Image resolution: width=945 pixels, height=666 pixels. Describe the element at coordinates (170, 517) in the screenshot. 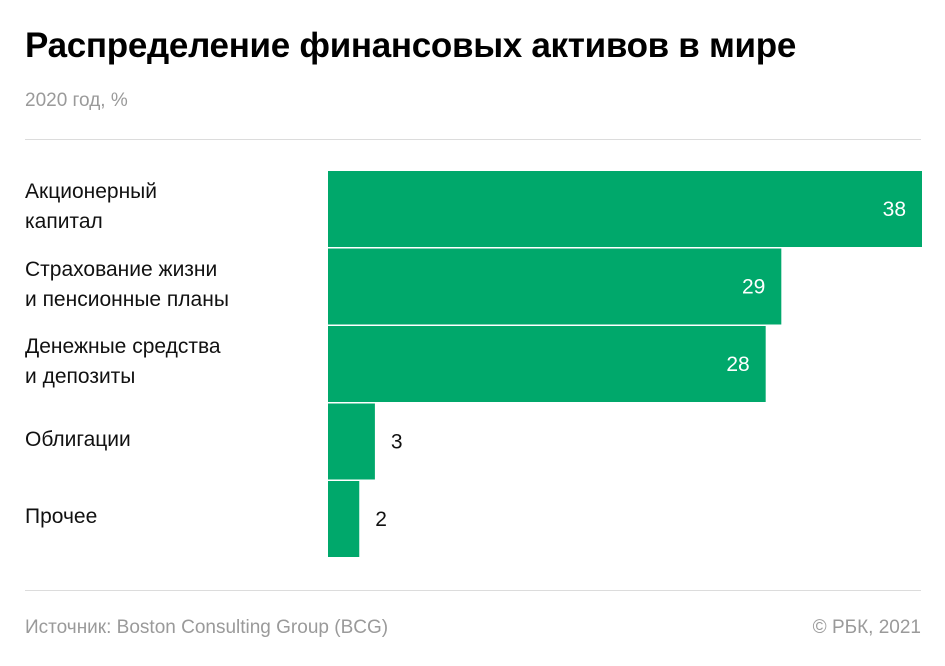

I see `category-label-5: Прочее` at that location.